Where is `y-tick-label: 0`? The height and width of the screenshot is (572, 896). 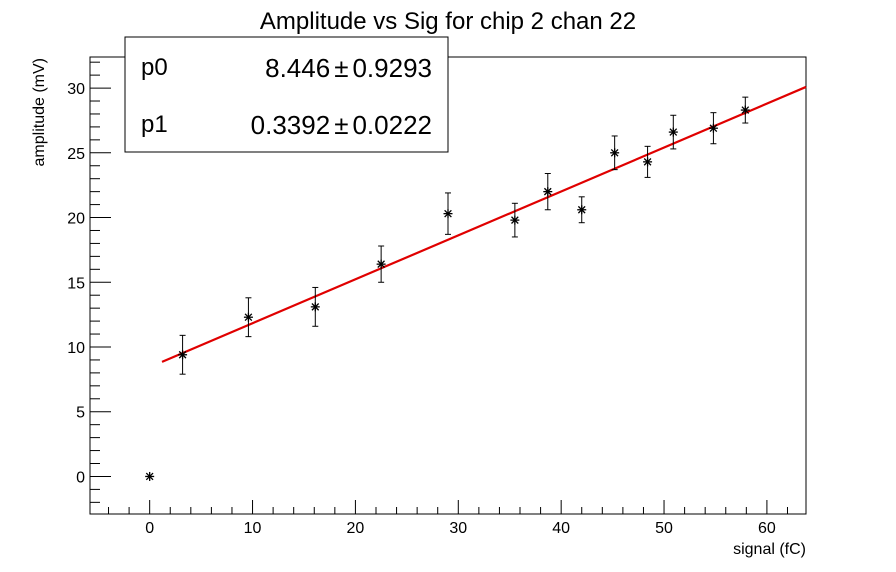
y-tick-label: 0 is located at coordinates (80, 477).